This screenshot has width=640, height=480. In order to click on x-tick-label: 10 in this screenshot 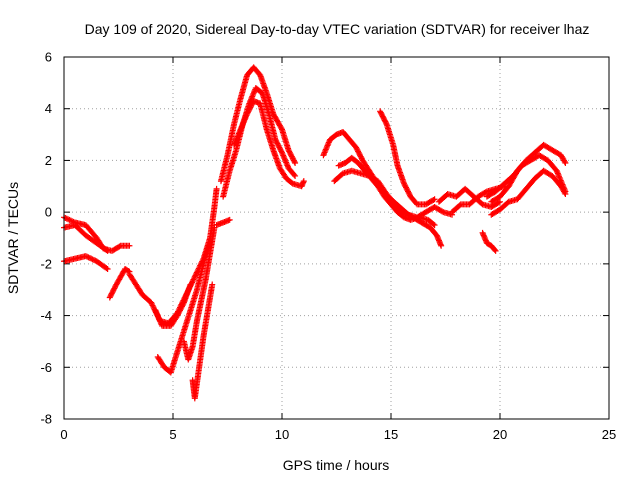, I will do `click(282, 434)`.